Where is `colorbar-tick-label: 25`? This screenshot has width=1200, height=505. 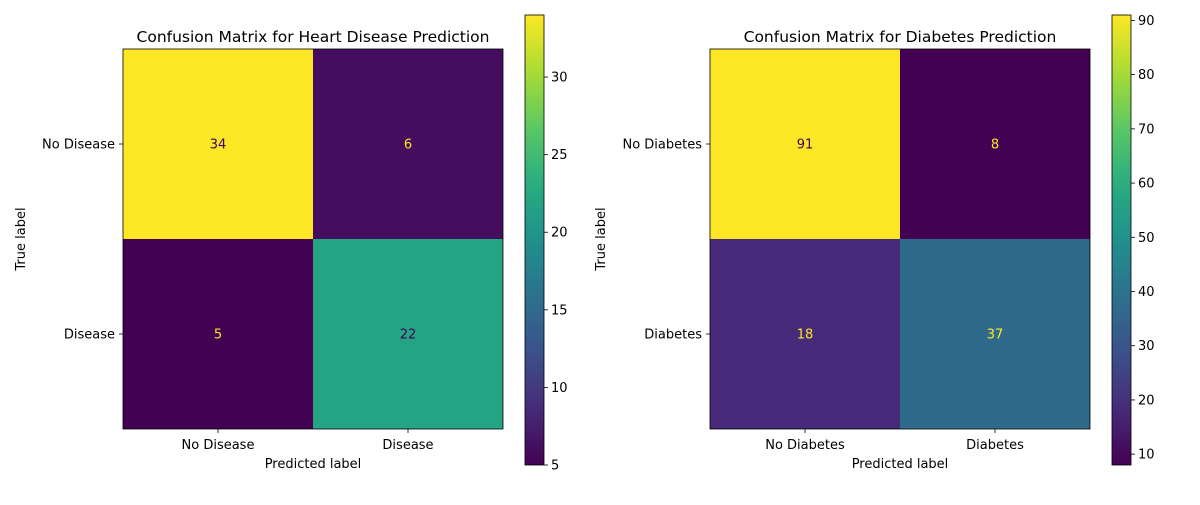 colorbar-tick-label: 25 is located at coordinates (559, 155).